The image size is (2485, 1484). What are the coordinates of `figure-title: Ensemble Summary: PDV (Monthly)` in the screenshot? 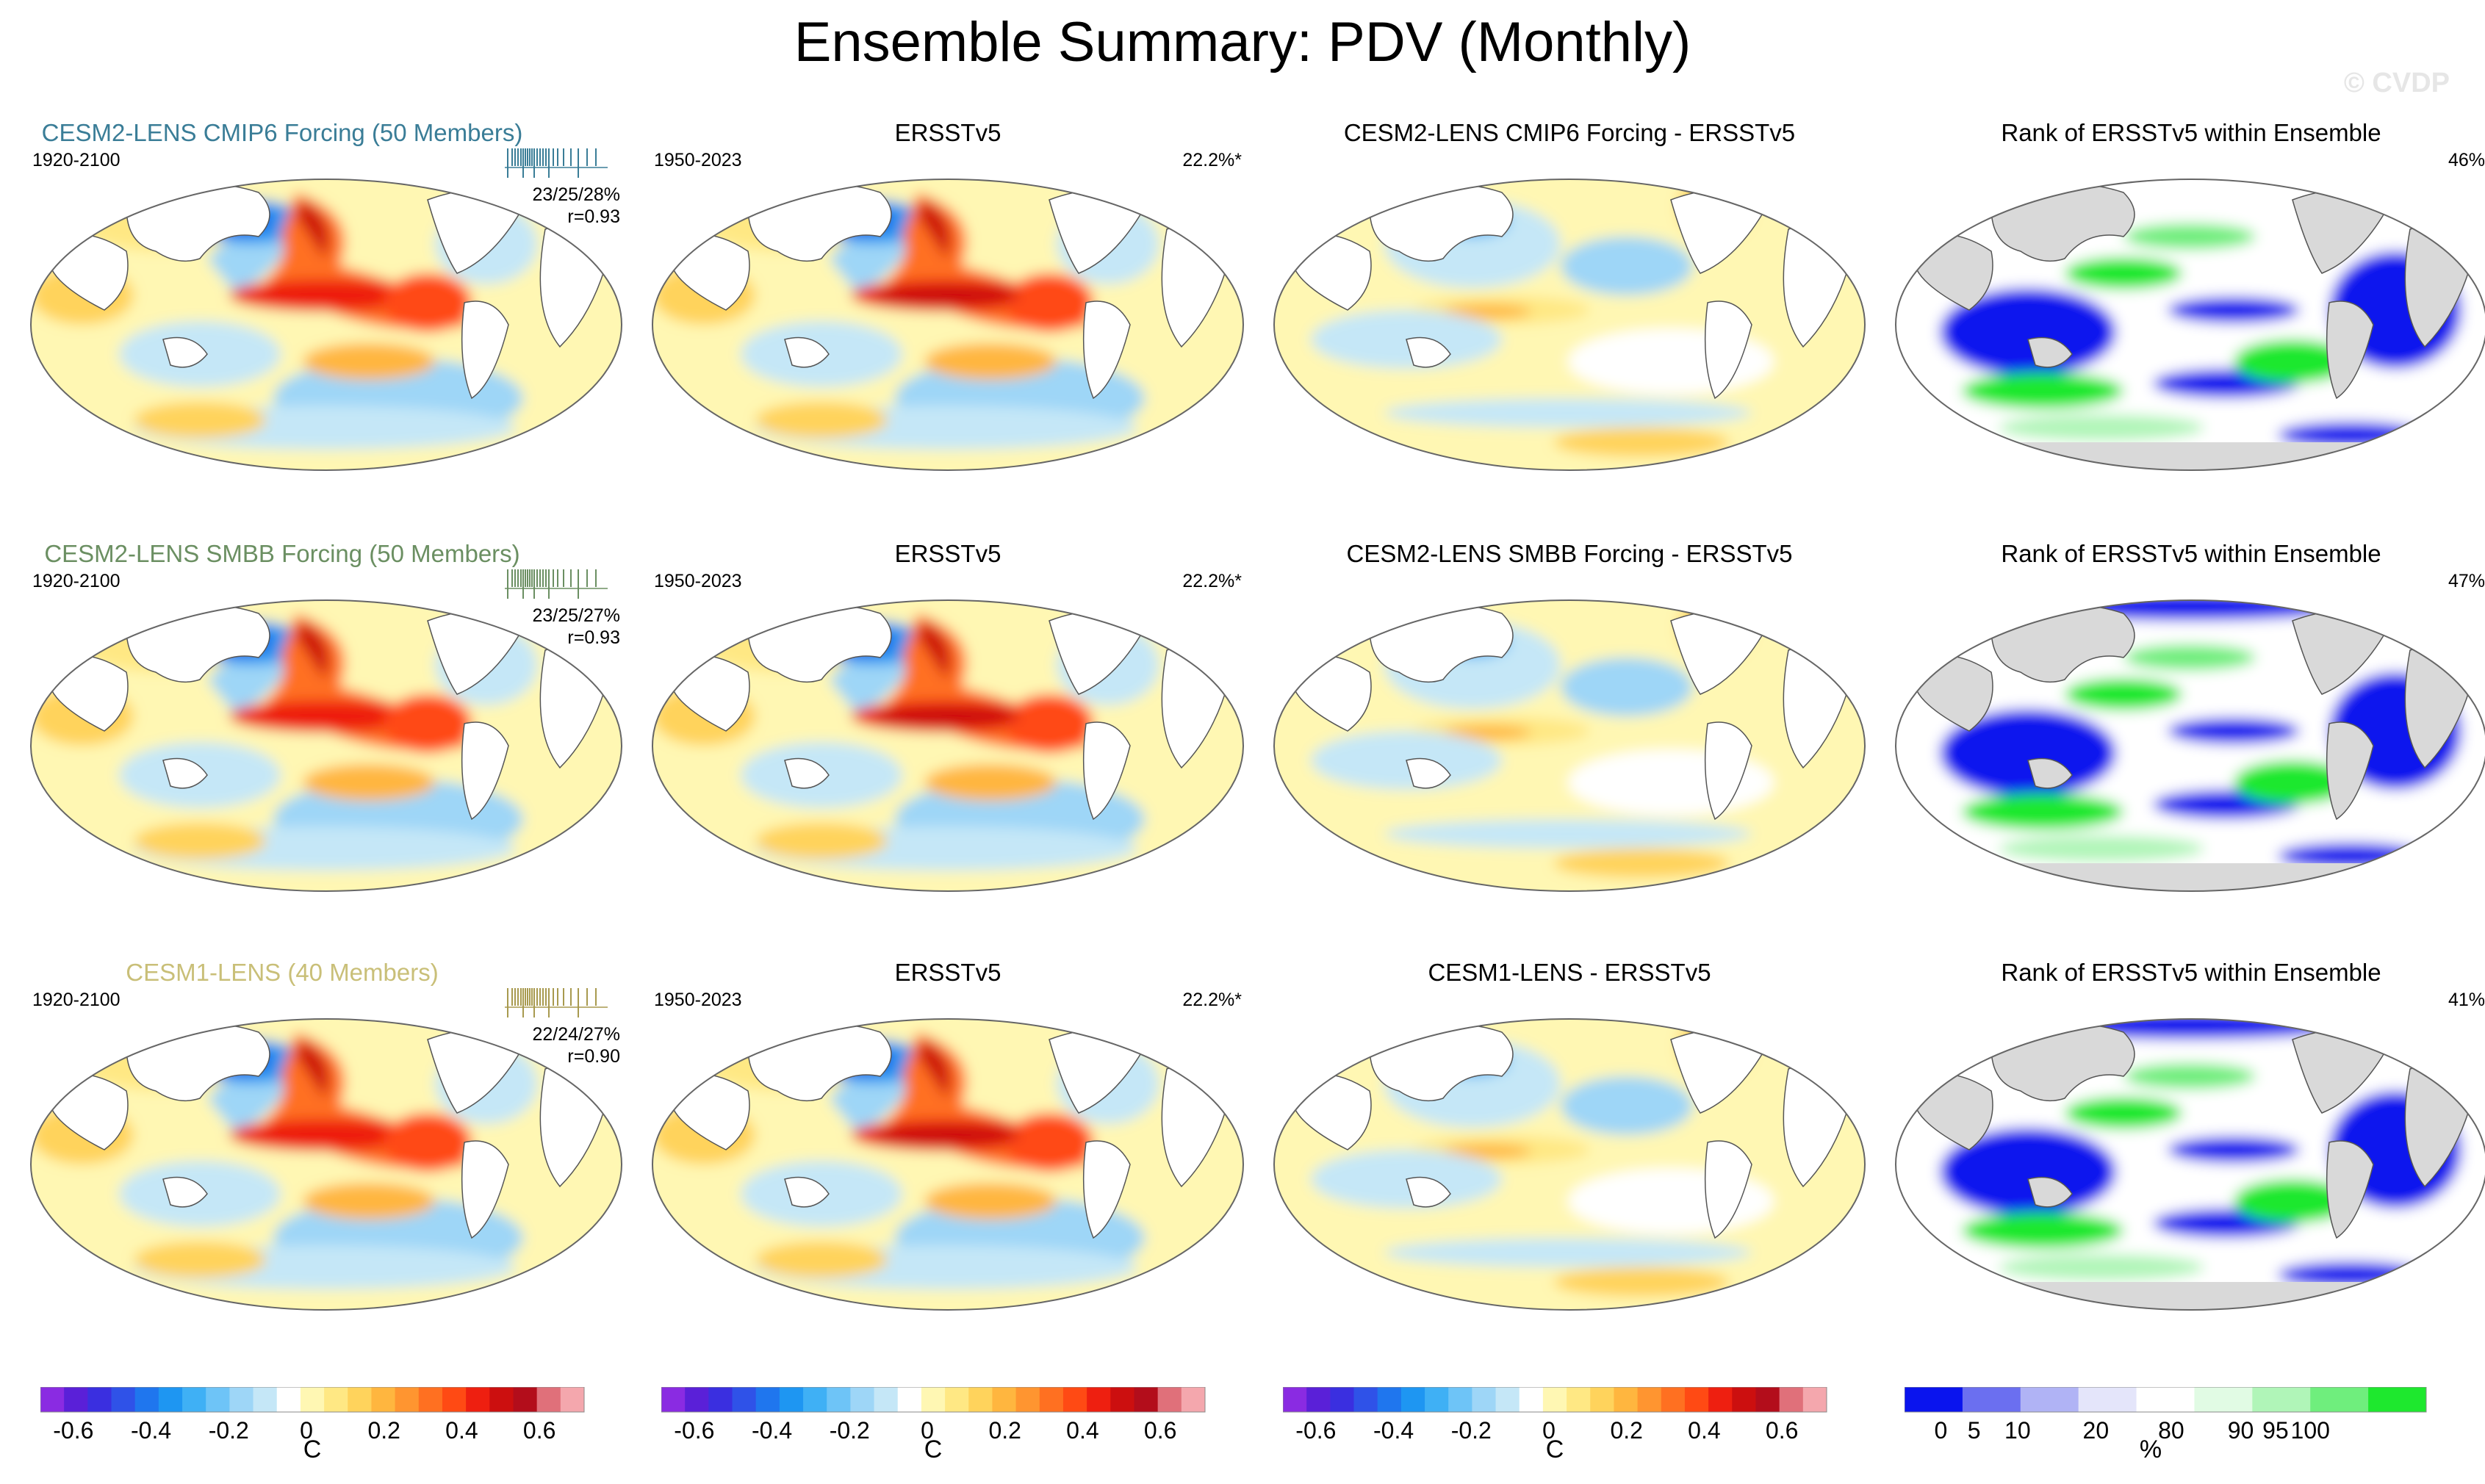 It's located at (1242, 42).